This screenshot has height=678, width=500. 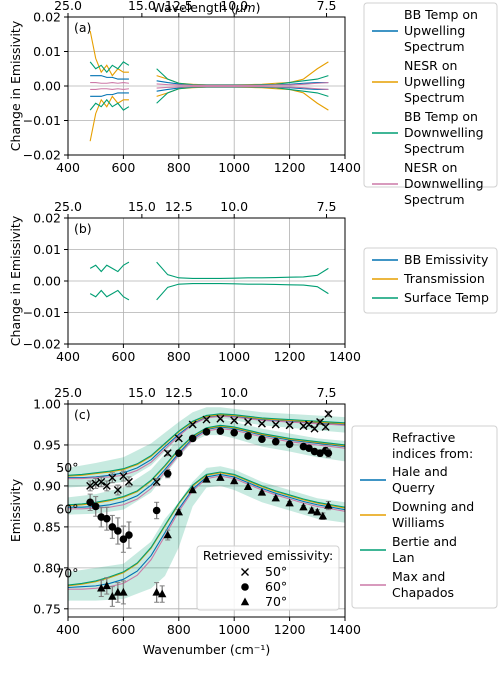 I want to click on y-tick-label: −0.02, so click(x=42, y=155).